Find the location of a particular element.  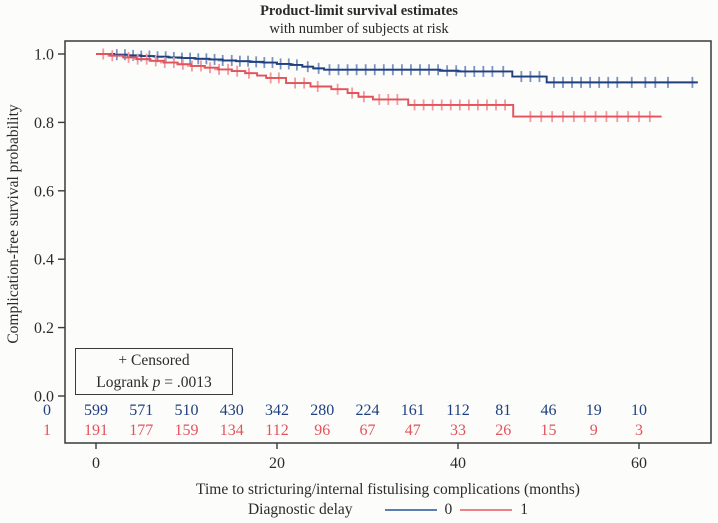

svg-text: 9 is located at coordinates (594, 430).